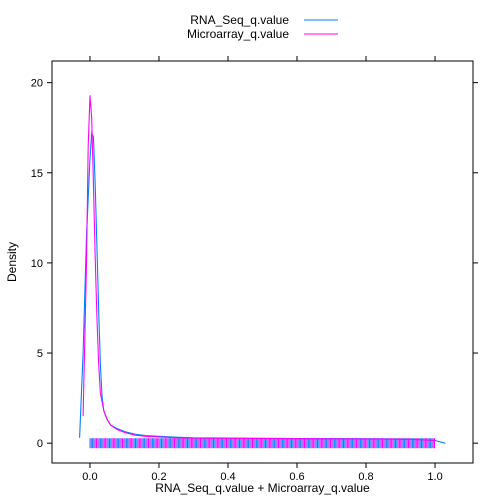  I want to click on x-tick-label: 0.0, so click(89, 477).